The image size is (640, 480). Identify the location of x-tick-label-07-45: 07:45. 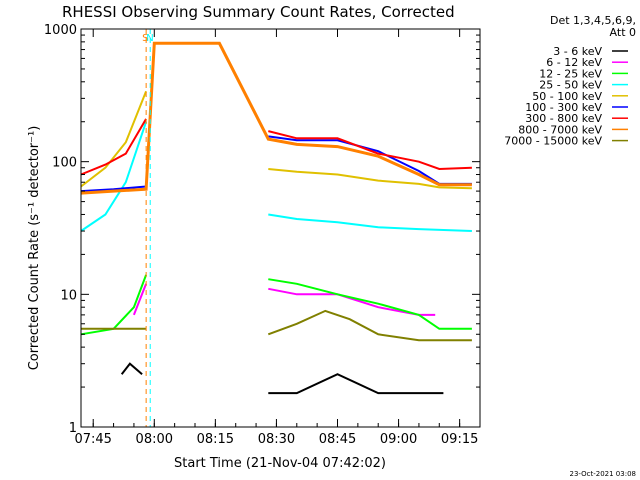
(92, 439).